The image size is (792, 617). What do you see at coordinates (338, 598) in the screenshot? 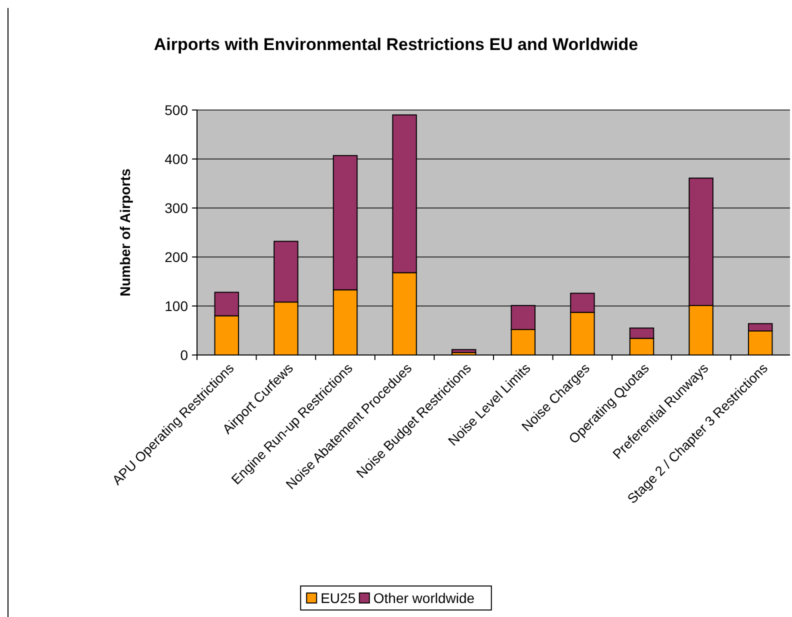
I see `legend-label: EU25` at bounding box center [338, 598].